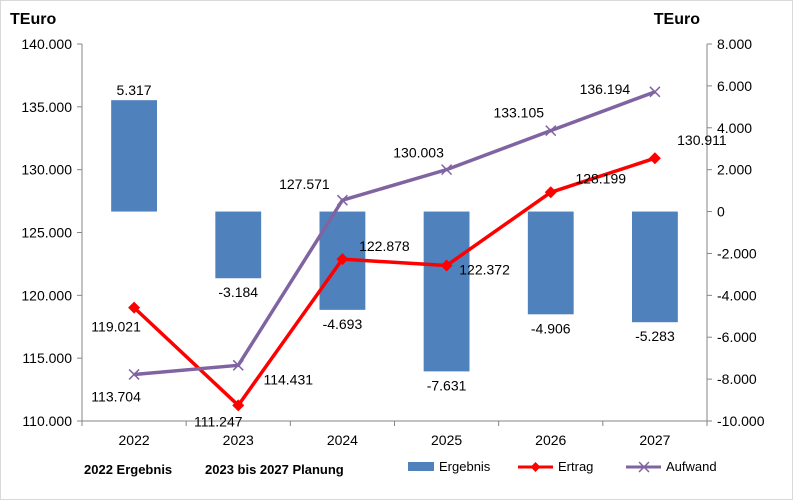 The image size is (793, 500). What do you see at coordinates (737, 379) in the screenshot?
I see `right-axis-tick-label: -8.000` at bounding box center [737, 379].